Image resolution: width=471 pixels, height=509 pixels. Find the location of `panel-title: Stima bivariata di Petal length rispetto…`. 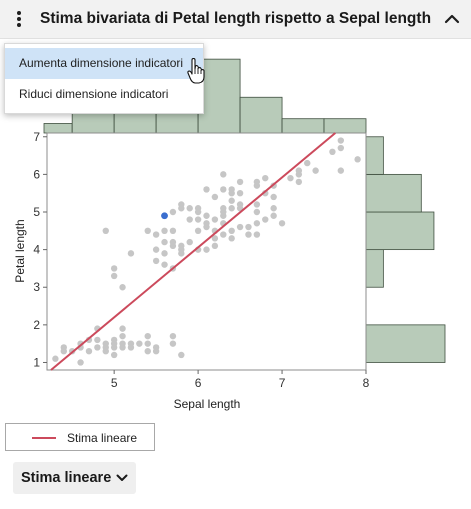

panel-title: Stima bivariata di Petal length rispetto… is located at coordinates (236, 18).